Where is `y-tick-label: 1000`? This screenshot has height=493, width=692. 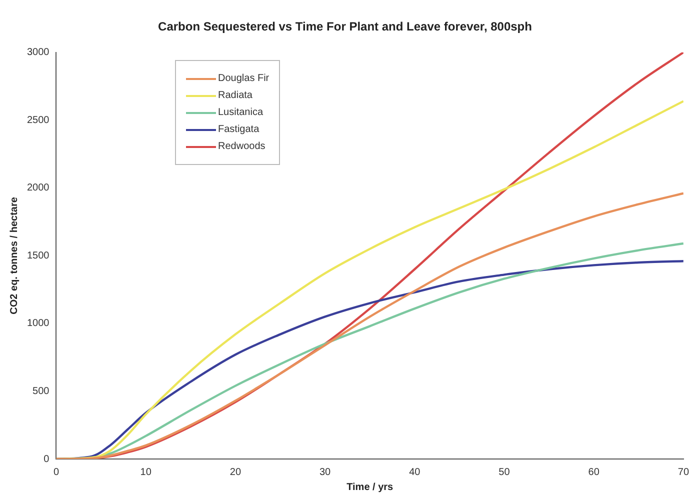
y-tick-label: 1000 is located at coordinates (38, 324).